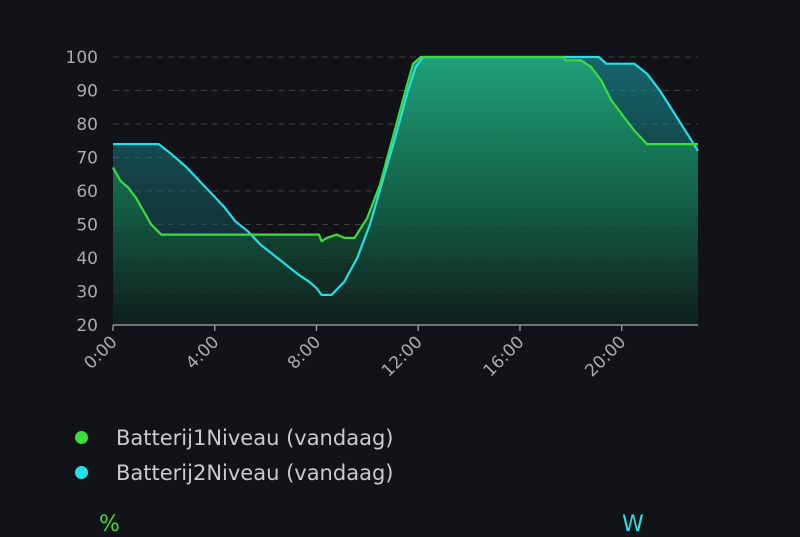  Describe the element at coordinates (87, 125) in the screenshot. I see `y-tick-label: 80` at that location.